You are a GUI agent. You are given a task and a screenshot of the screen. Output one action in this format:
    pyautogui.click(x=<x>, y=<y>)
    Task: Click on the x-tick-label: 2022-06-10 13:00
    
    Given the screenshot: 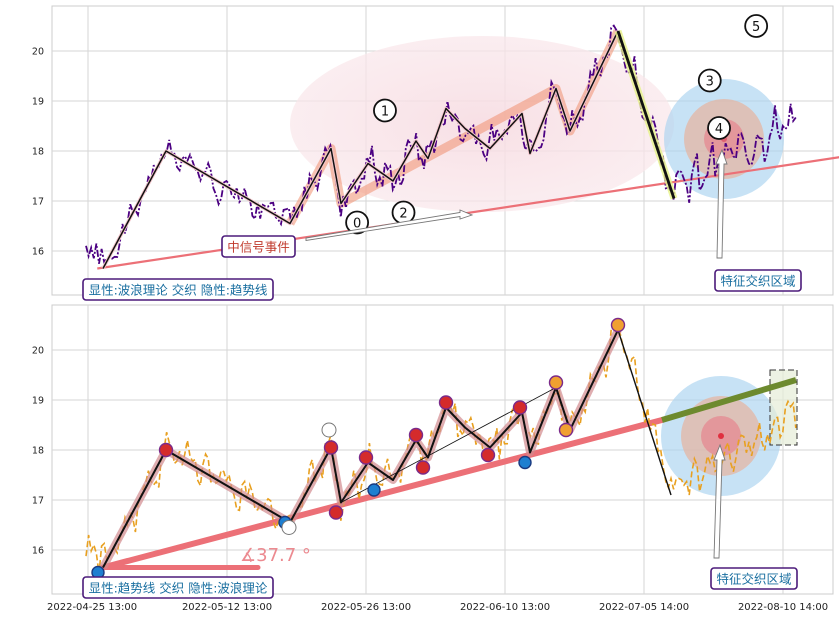 What is the action you would take?
    pyautogui.click(x=505, y=607)
    